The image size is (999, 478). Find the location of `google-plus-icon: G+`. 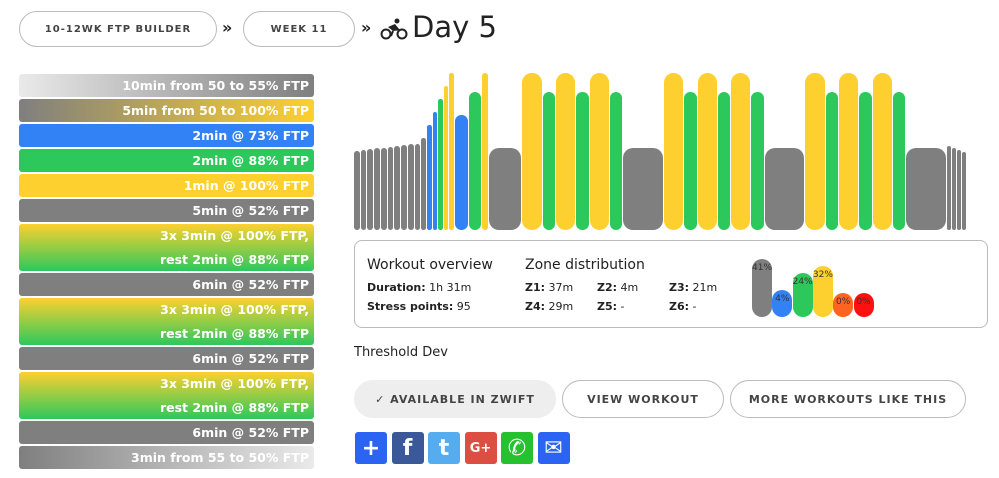

google-plus-icon: G+ is located at coordinates (480, 448).